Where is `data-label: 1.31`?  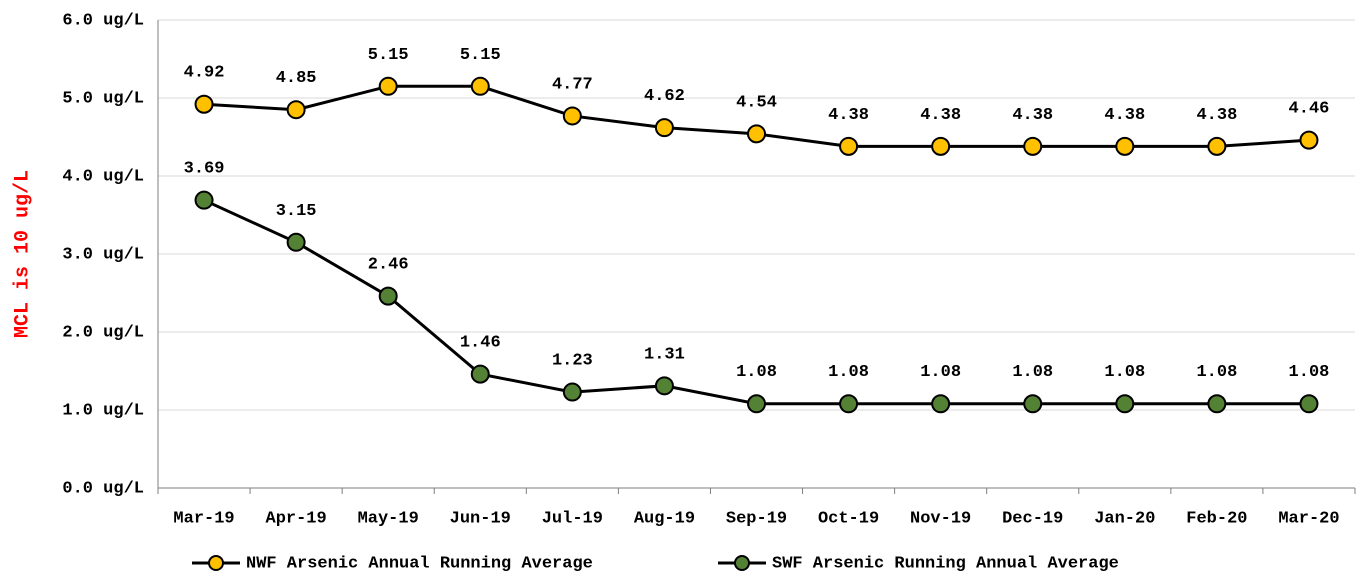
data-label: 1.31 is located at coordinates (664, 354).